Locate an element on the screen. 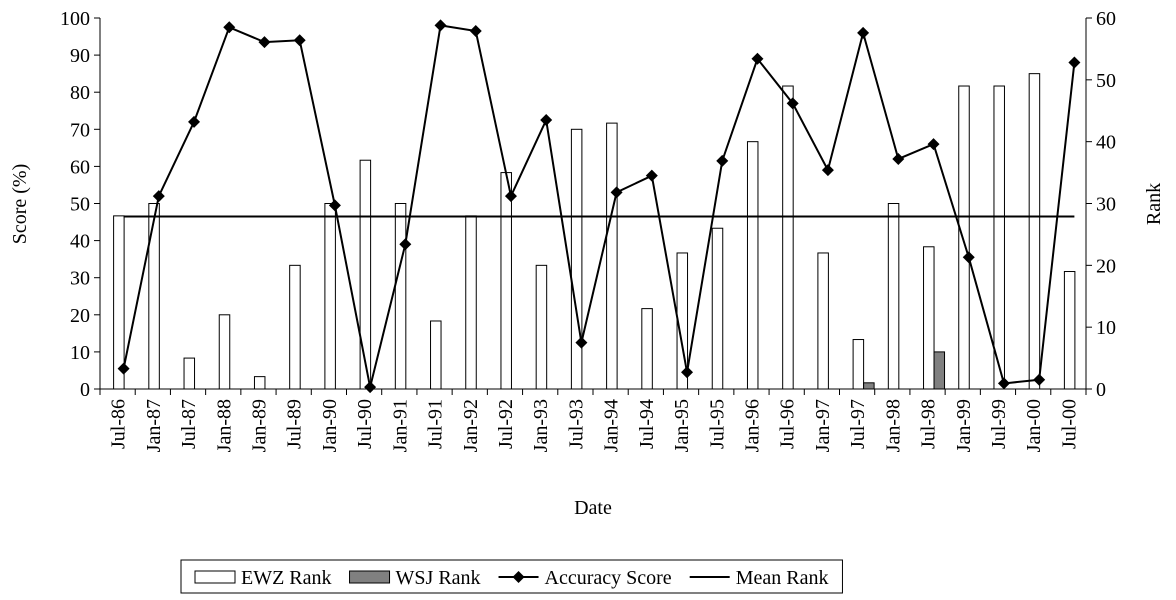 The height and width of the screenshot is (600, 1176). x-tick-label: Jan-95 is located at coordinates (682, 425).